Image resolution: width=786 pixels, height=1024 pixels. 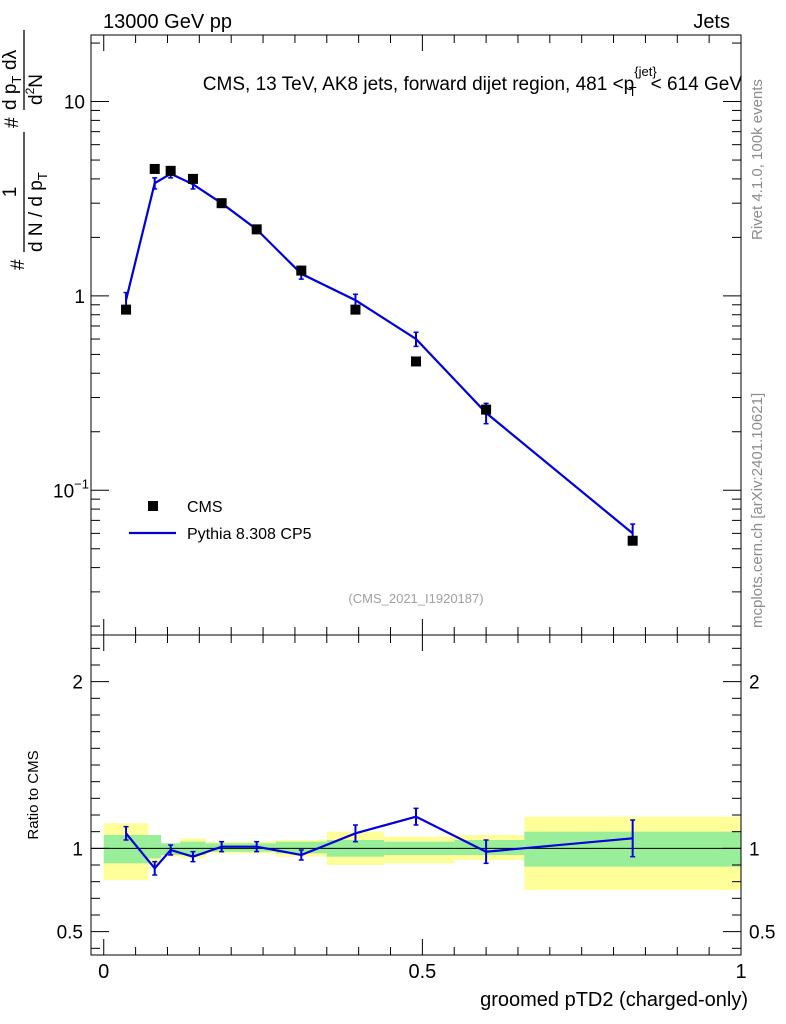 I want to click on y-label-frac-den: d N / d pT, so click(x=38, y=212).